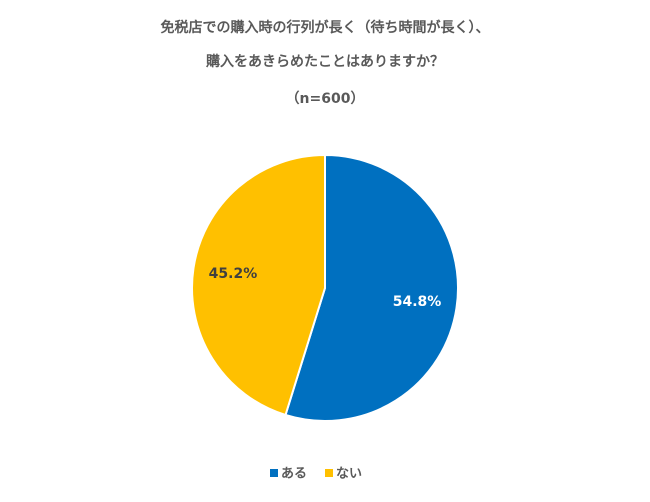 The width and height of the screenshot is (650, 502). I want to click on legend-label: ある, so click(294, 474).